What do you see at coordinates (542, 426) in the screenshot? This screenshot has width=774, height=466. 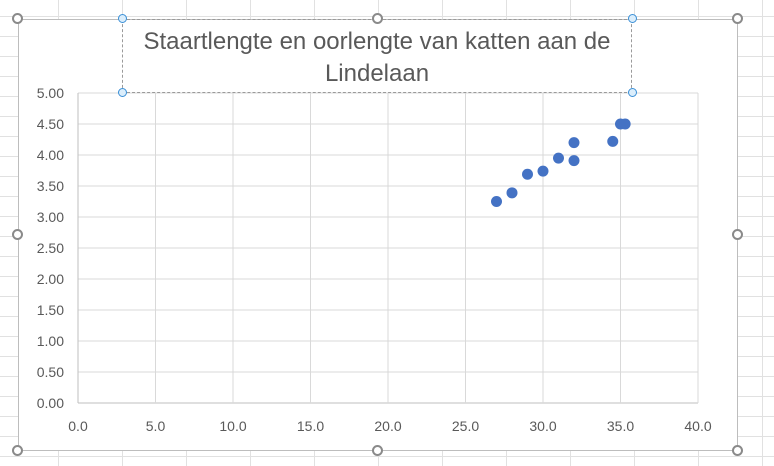 I see `x-tick-label: 30.0` at bounding box center [542, 426].